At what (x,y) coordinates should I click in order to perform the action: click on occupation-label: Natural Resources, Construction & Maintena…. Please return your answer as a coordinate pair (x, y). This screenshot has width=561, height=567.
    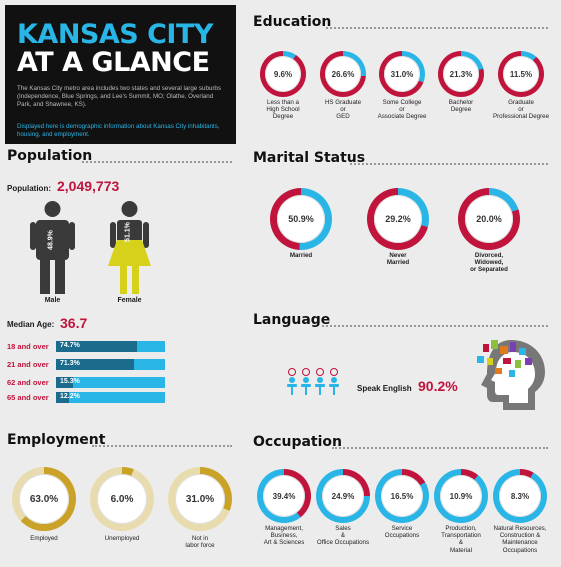
    Looking at the image, I should click on (520, 539).